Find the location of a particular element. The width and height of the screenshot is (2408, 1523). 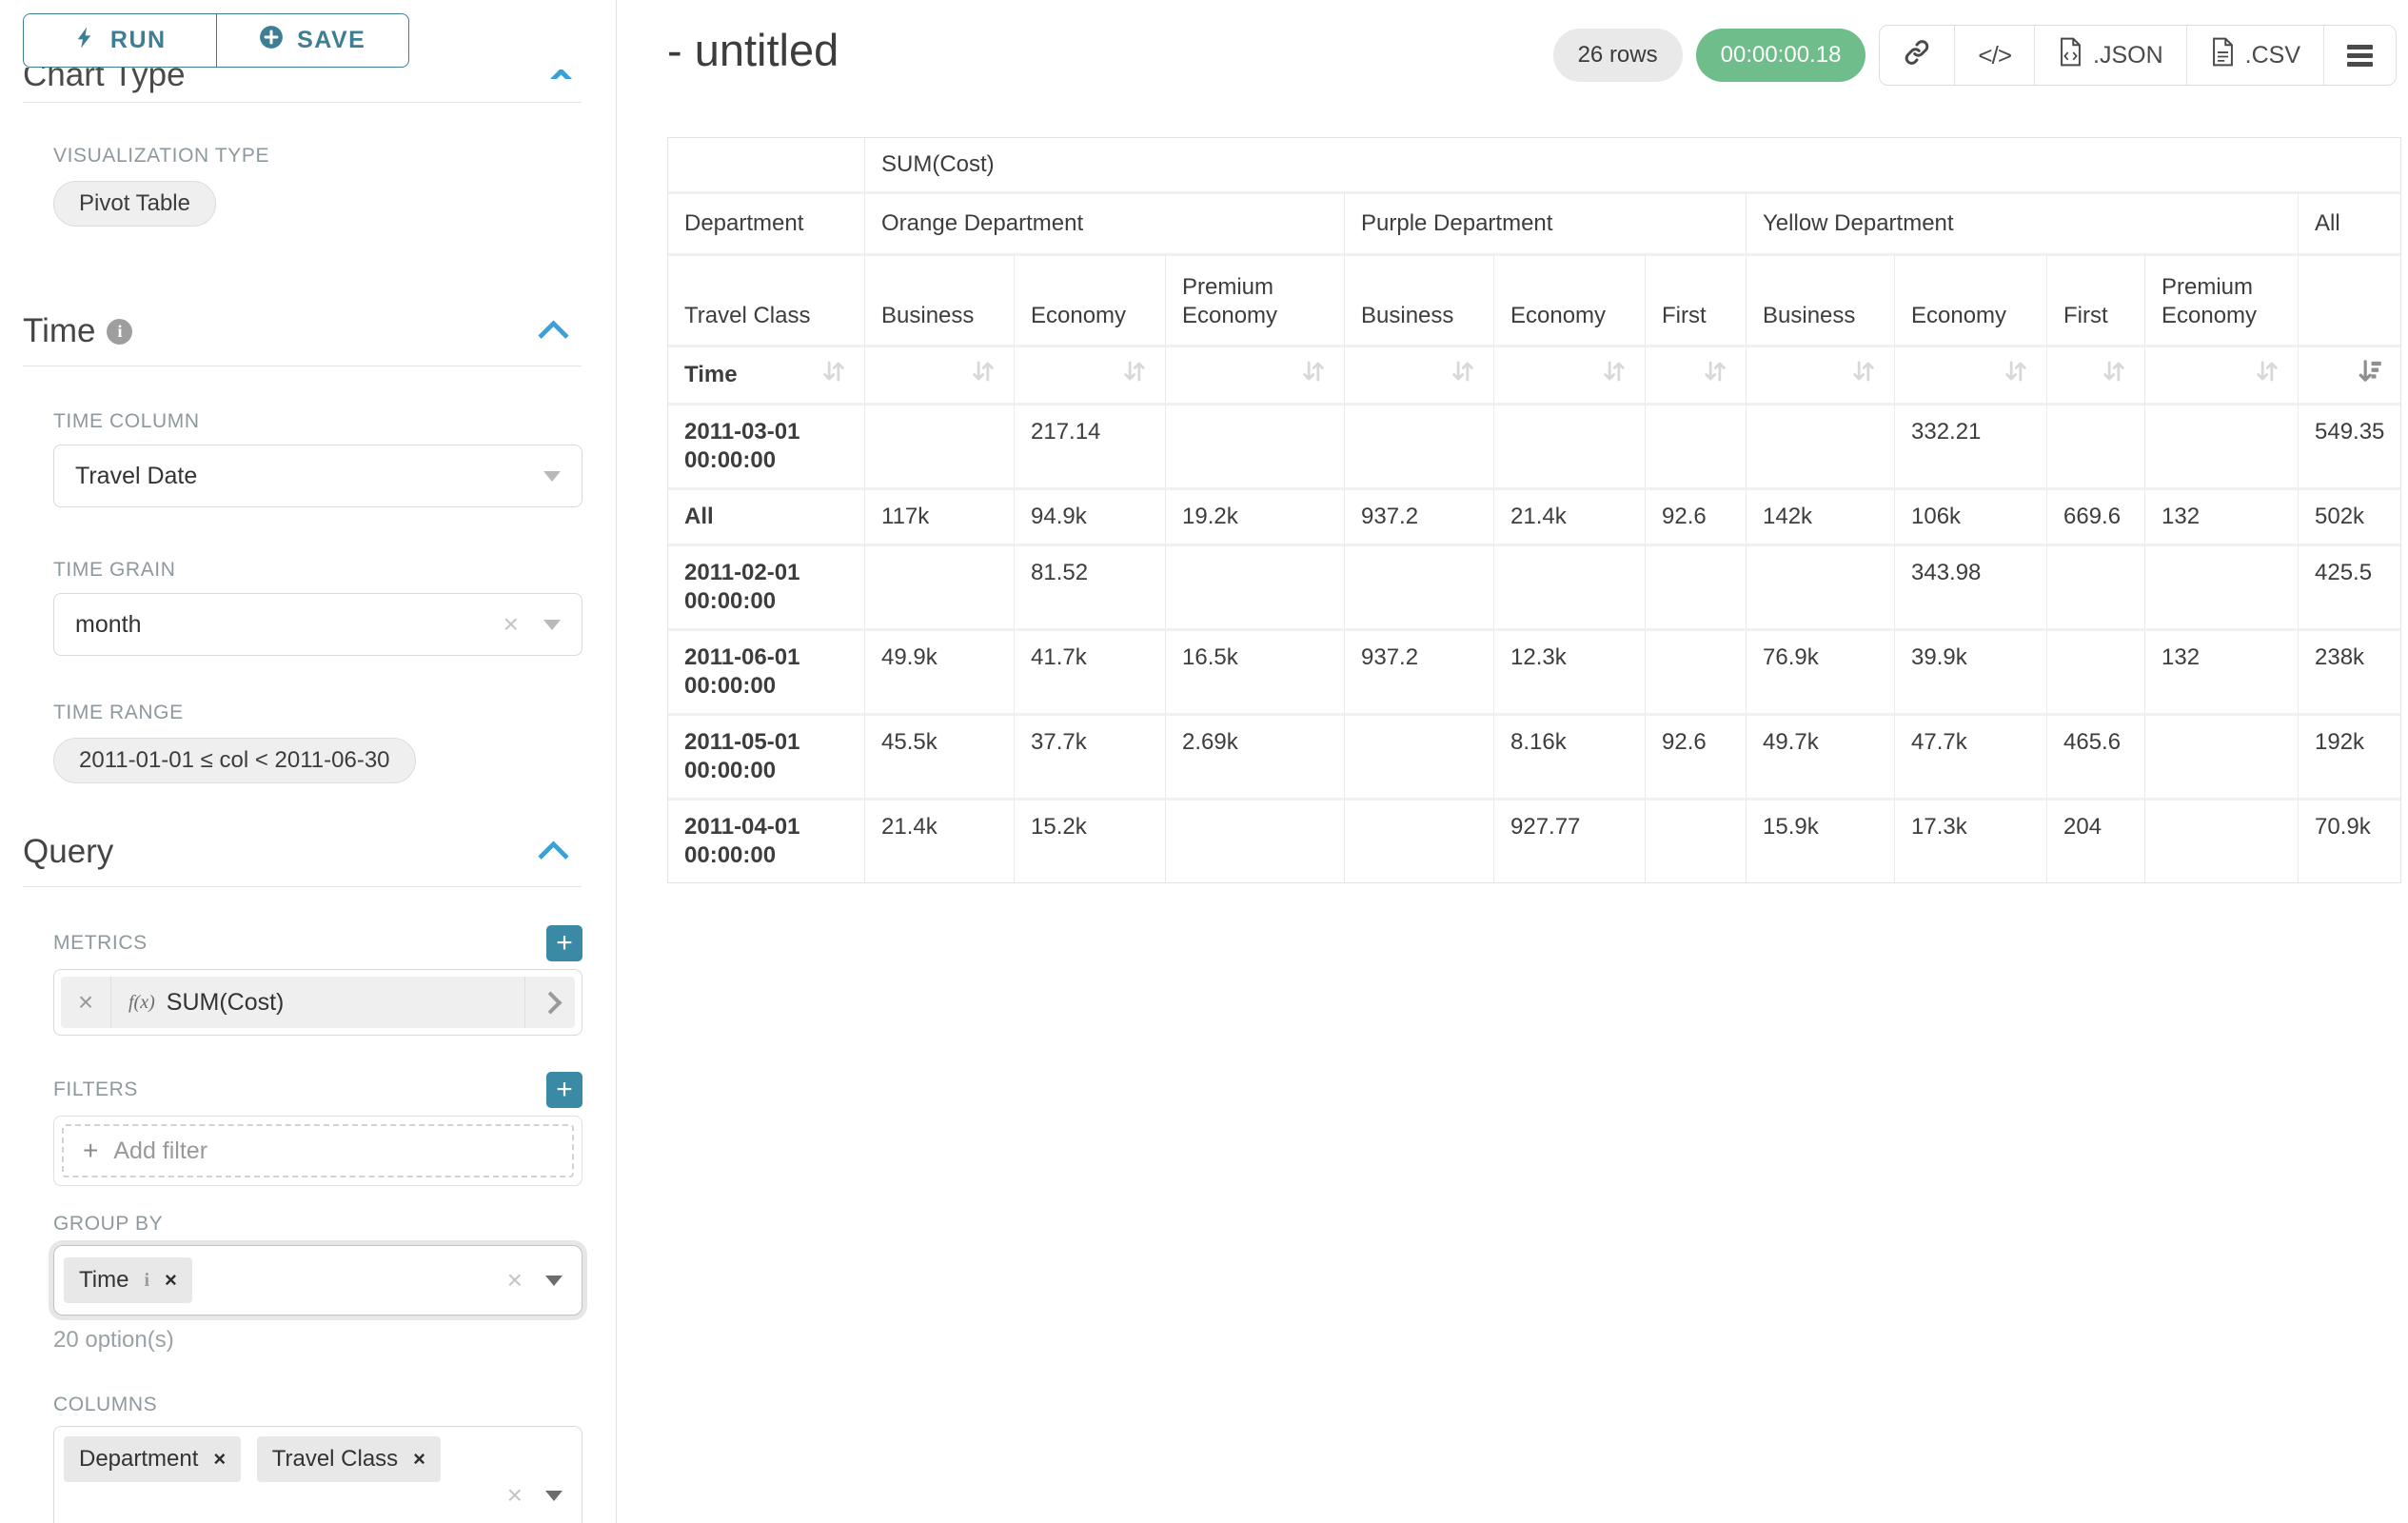

function-icon: f(x) is located at coordinates (141, 1002).